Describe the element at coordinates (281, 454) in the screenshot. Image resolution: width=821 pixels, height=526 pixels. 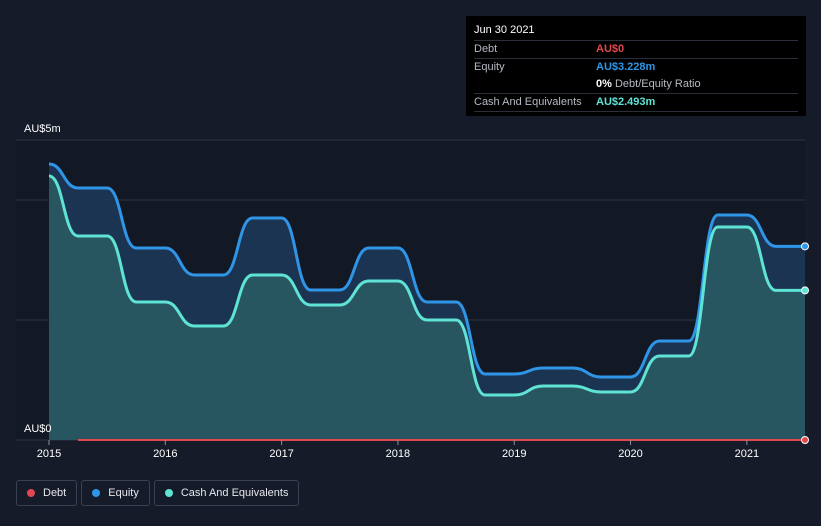
I see `x-tick-label: 2017` at that location.